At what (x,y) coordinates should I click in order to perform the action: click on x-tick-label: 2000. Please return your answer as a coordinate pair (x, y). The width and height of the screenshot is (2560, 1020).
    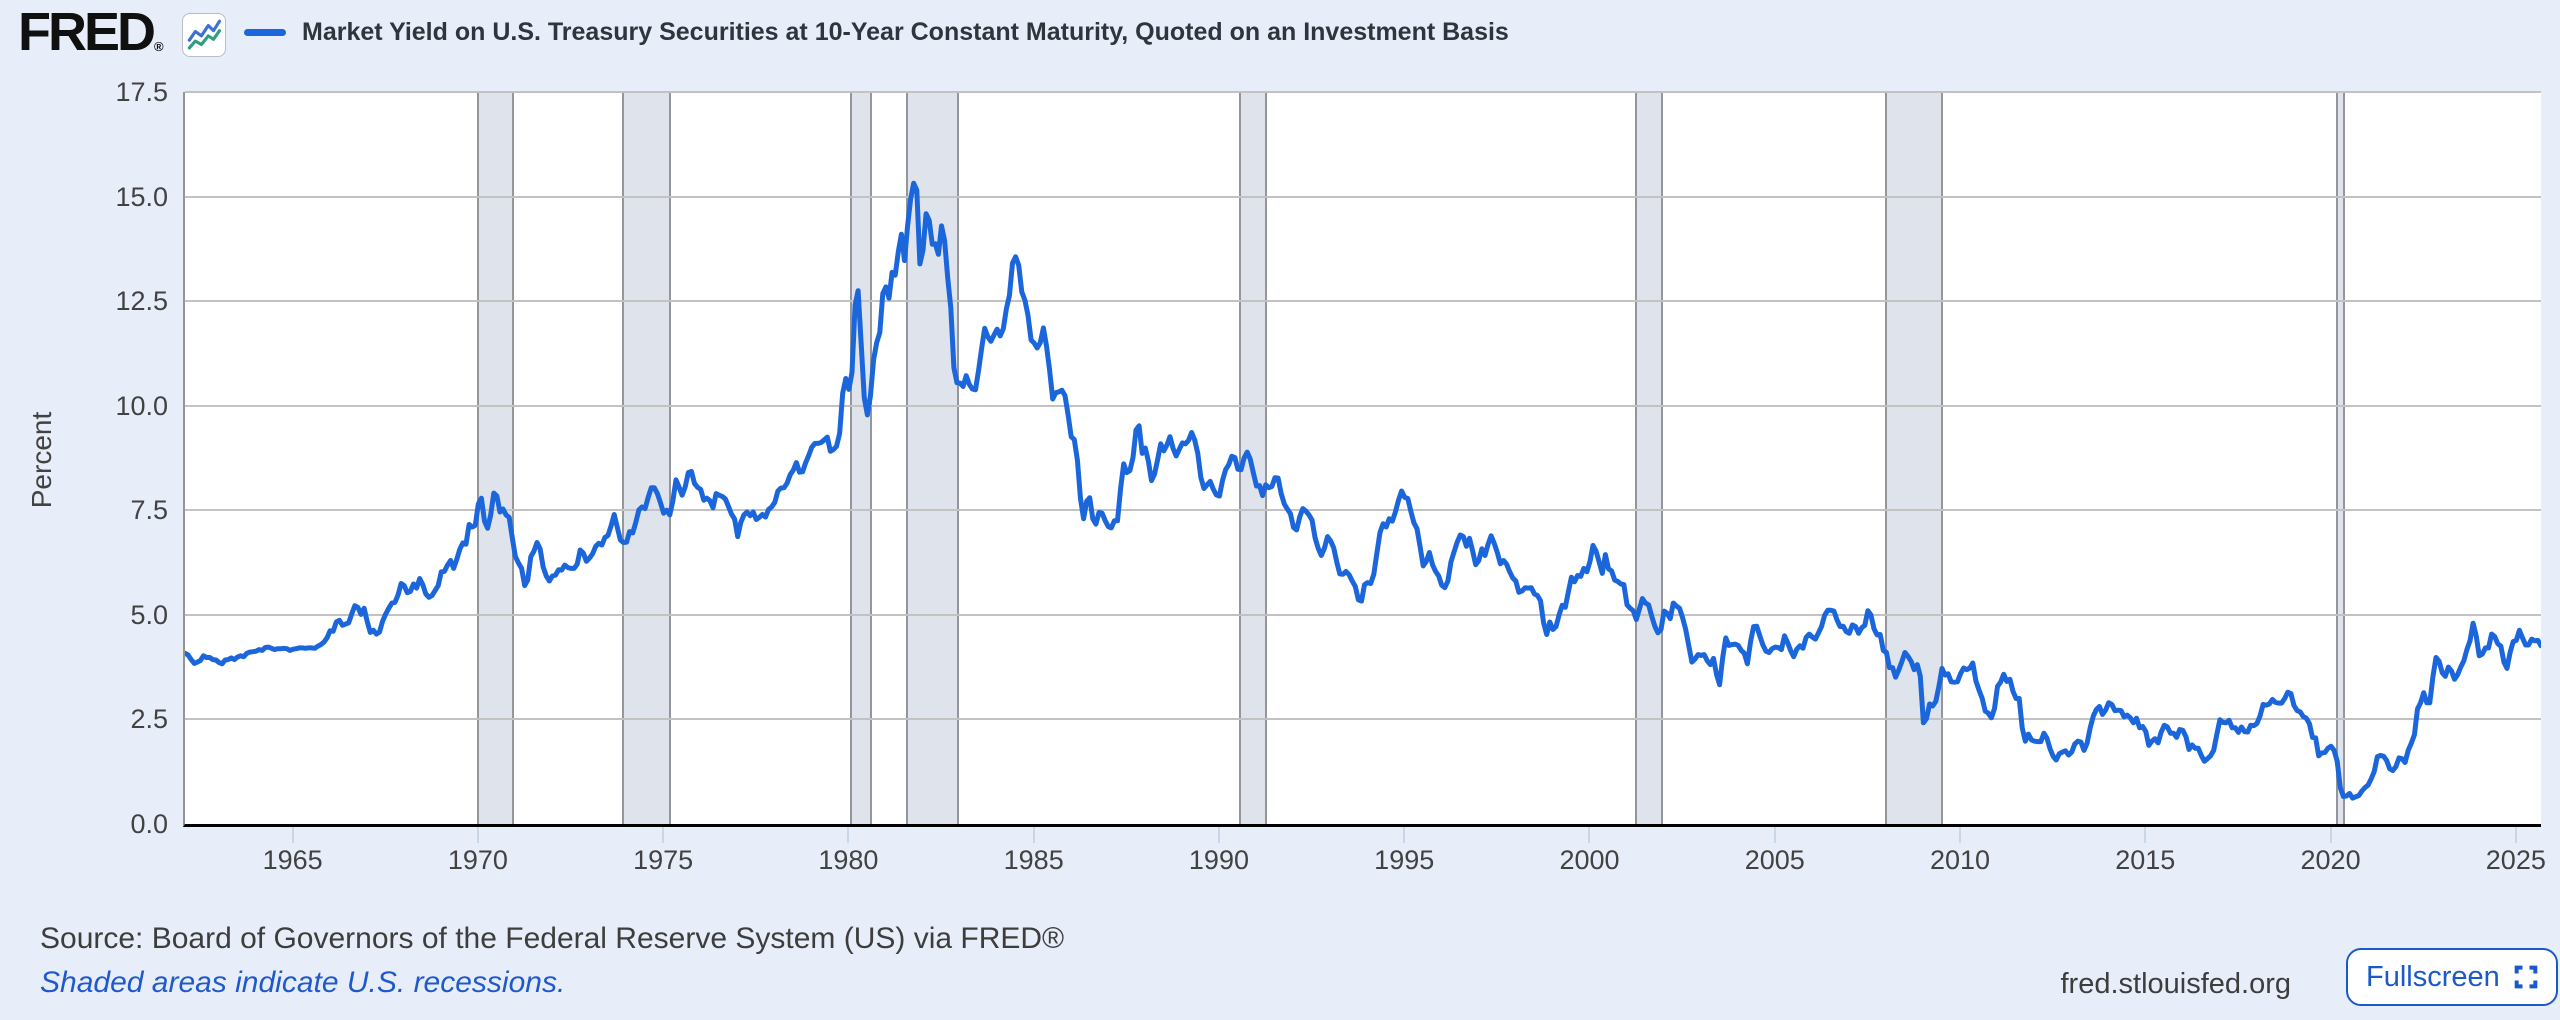
    Looking at the image, I should click on (1589, 860).